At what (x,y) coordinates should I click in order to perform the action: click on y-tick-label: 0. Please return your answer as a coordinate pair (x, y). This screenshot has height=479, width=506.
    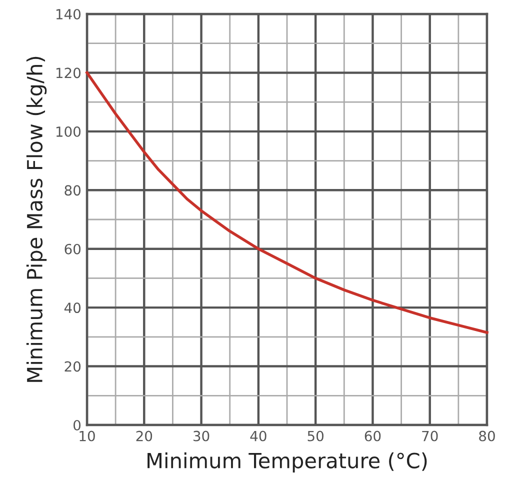
    Looking at the image, I should click on (77, 425).